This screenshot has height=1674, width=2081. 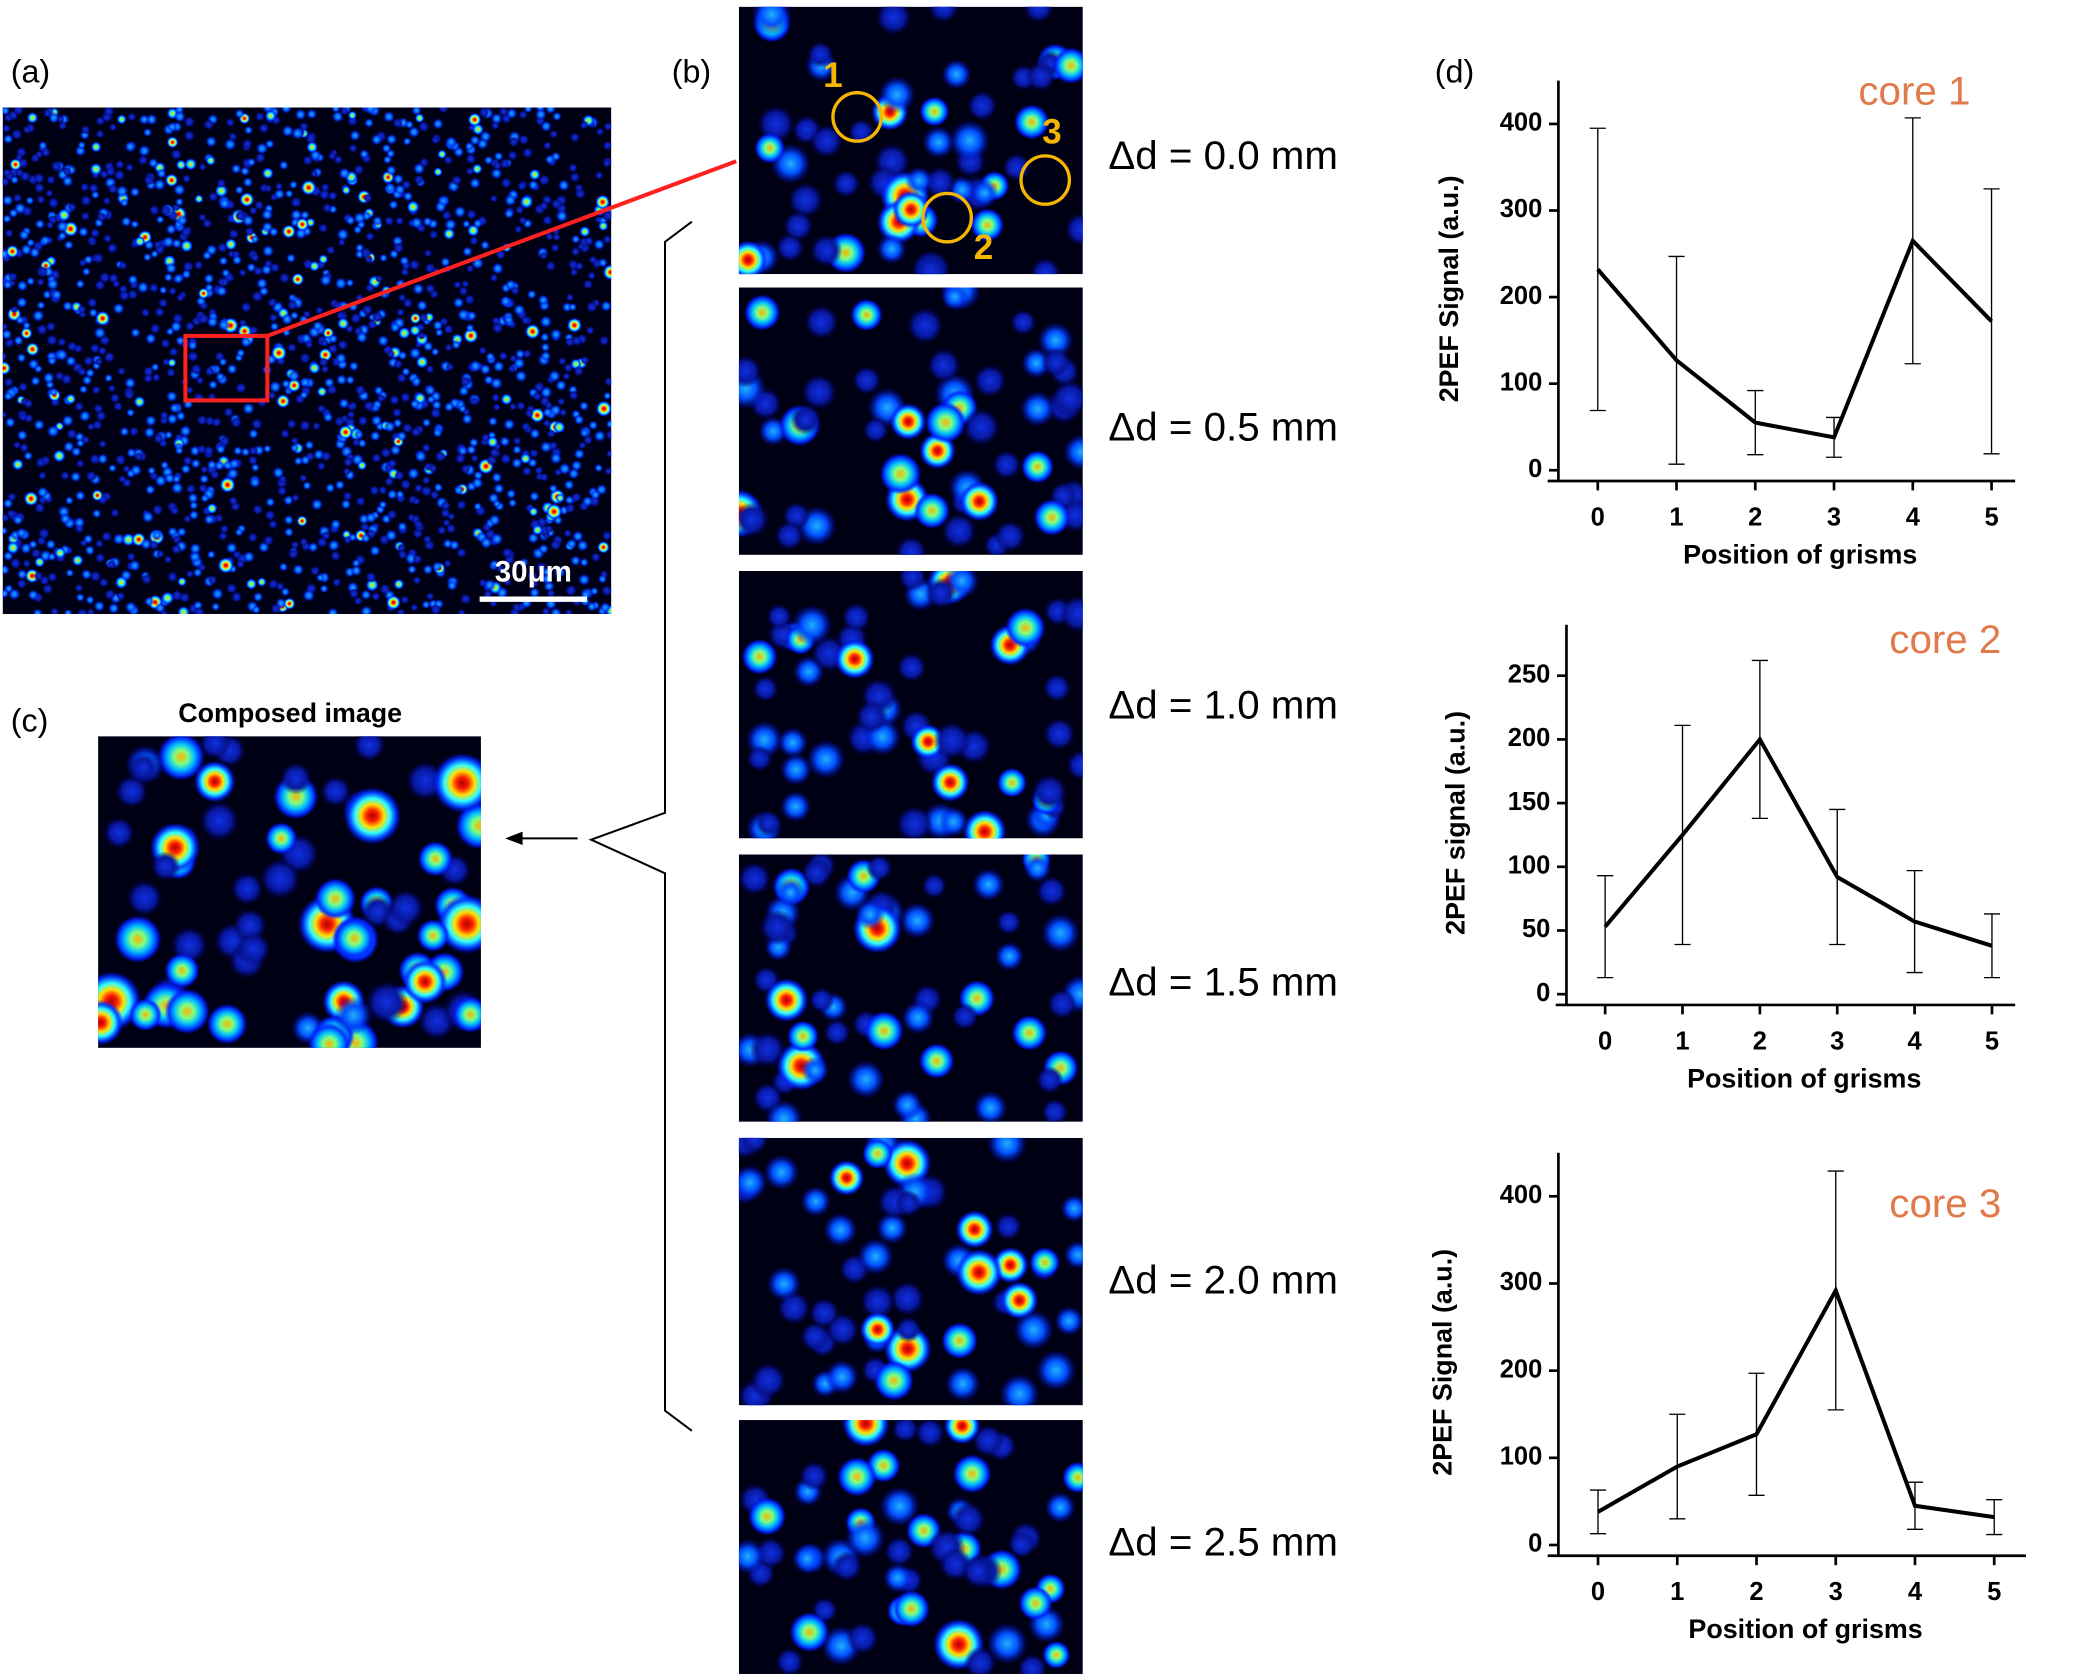 What do you see at coordinates (1755, 517) in the screenshot?
I see `x-tick-label: 2` at bounding box center [1755, 517].